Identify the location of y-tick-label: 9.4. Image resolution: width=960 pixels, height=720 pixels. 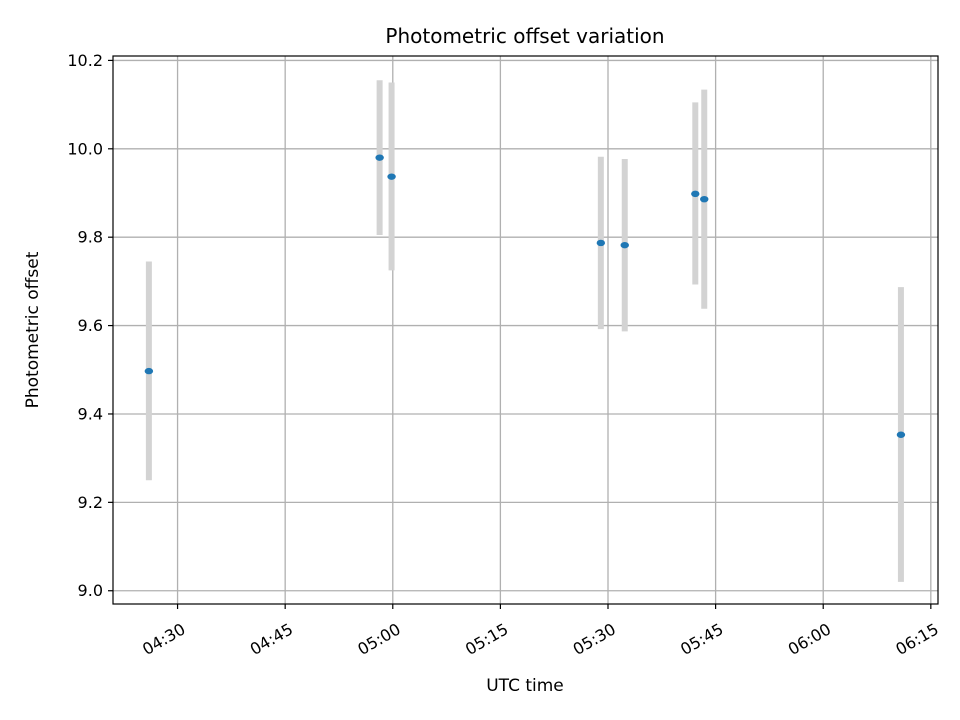
(90, 413).